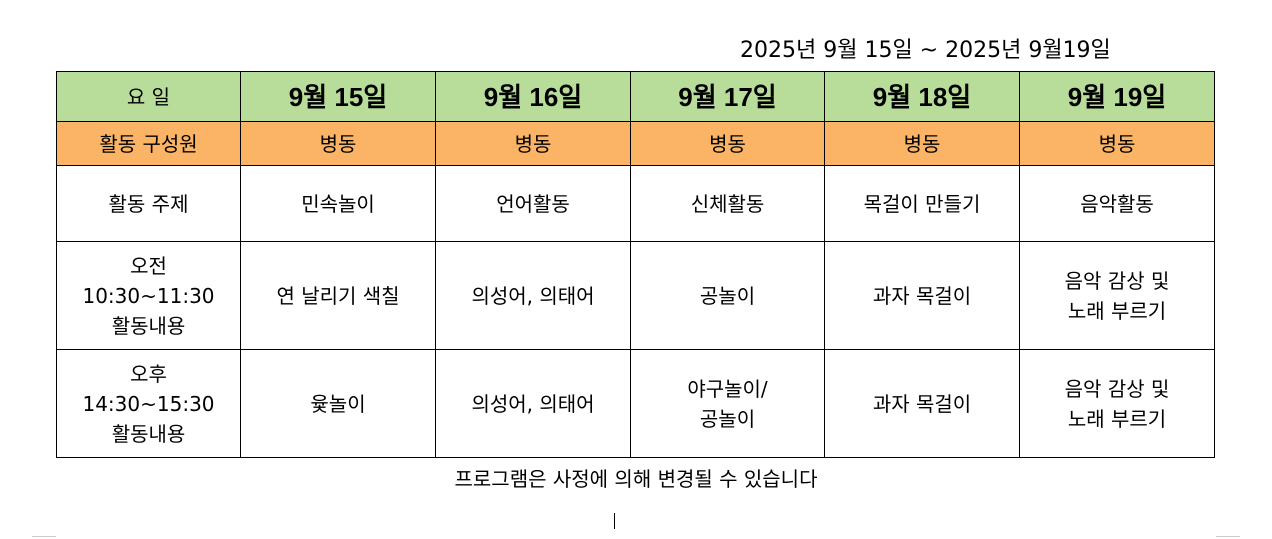  I want to click on date-header-cell: 9월 17일, so click(727, 96).